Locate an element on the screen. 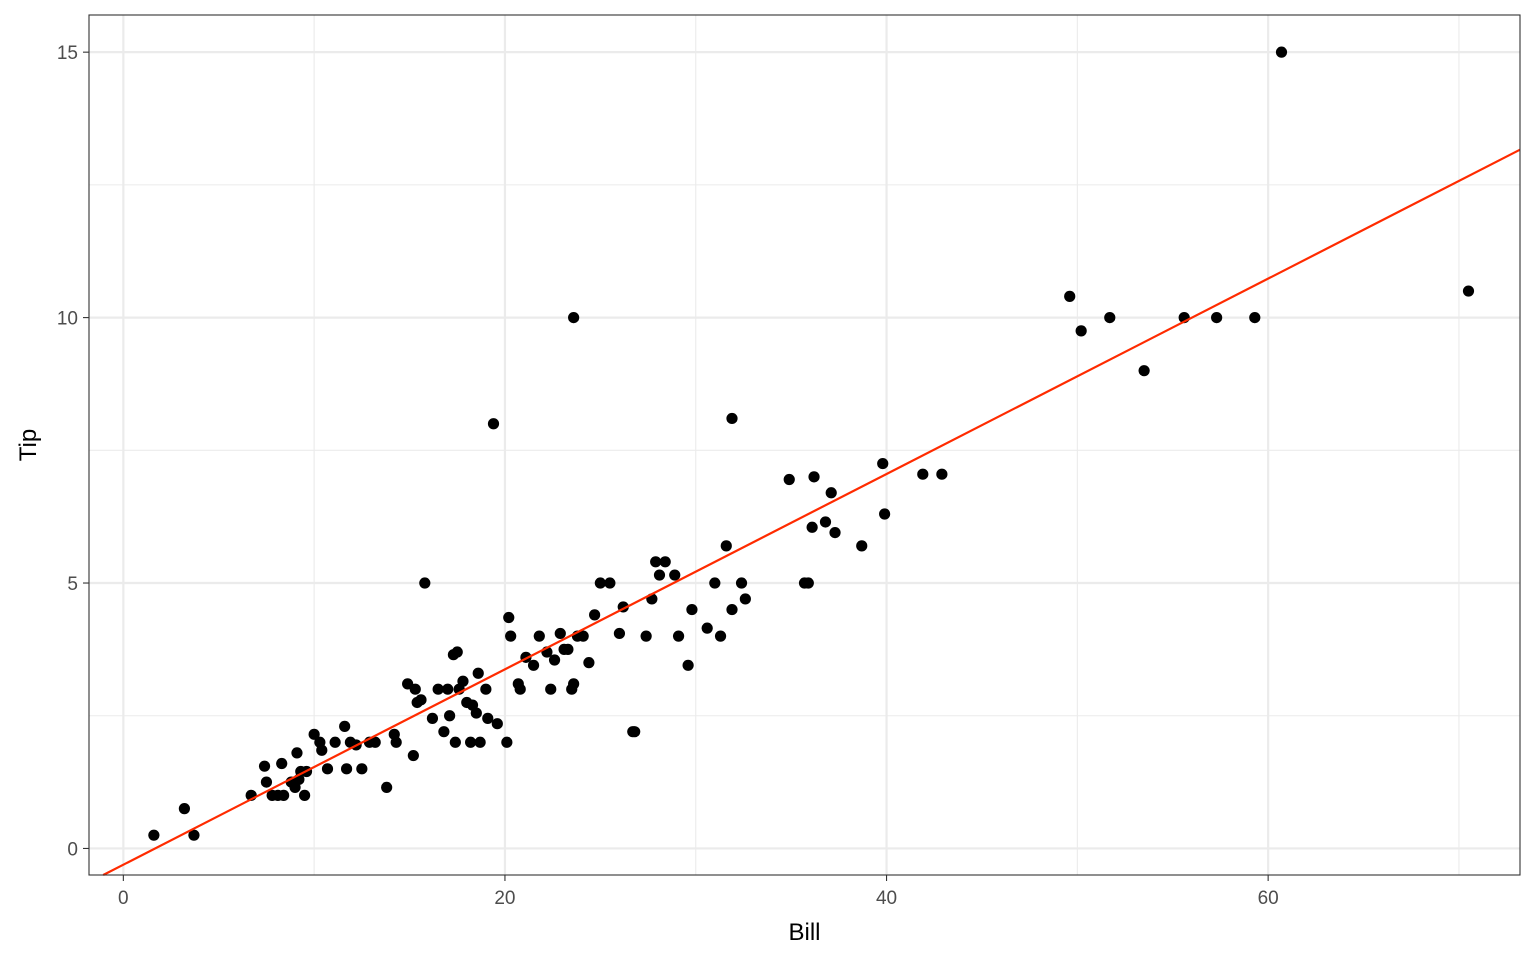  x-tick-label: 60 is located at coordinates (1268, 898).